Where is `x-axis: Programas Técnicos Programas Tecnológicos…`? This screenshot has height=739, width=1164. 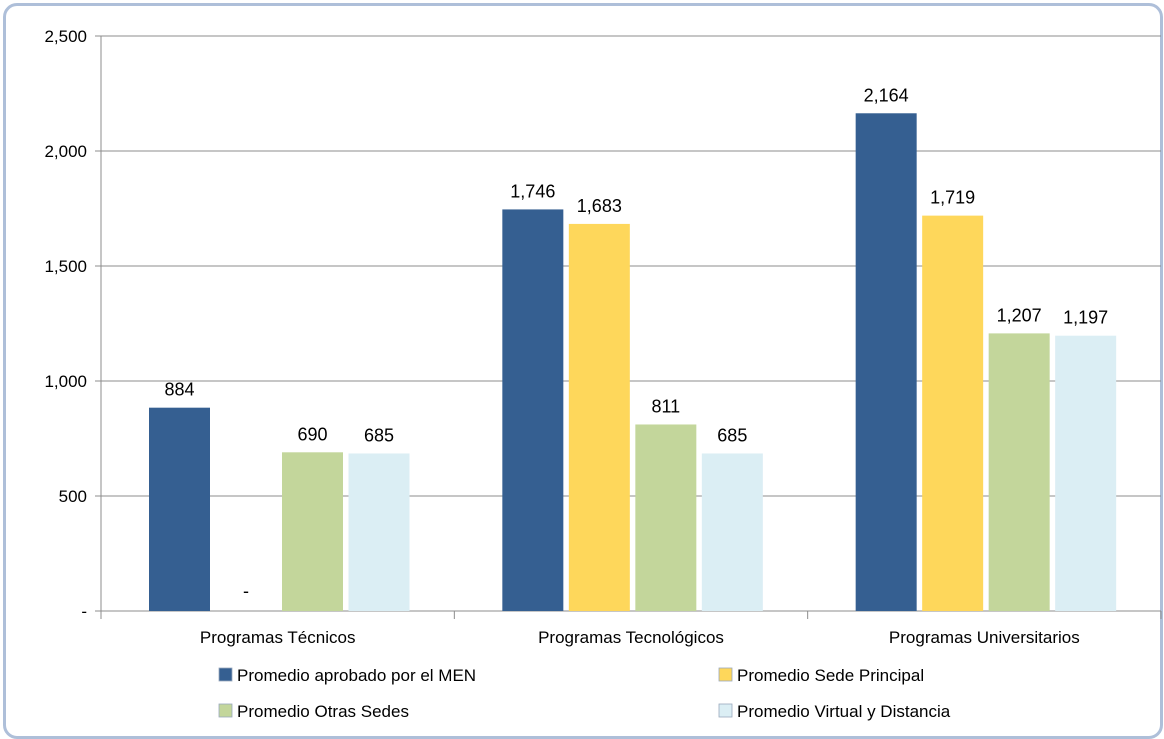 x-axis: Programas Técnicos Programas Tecnológicos… is located at coordinates (631, 628).